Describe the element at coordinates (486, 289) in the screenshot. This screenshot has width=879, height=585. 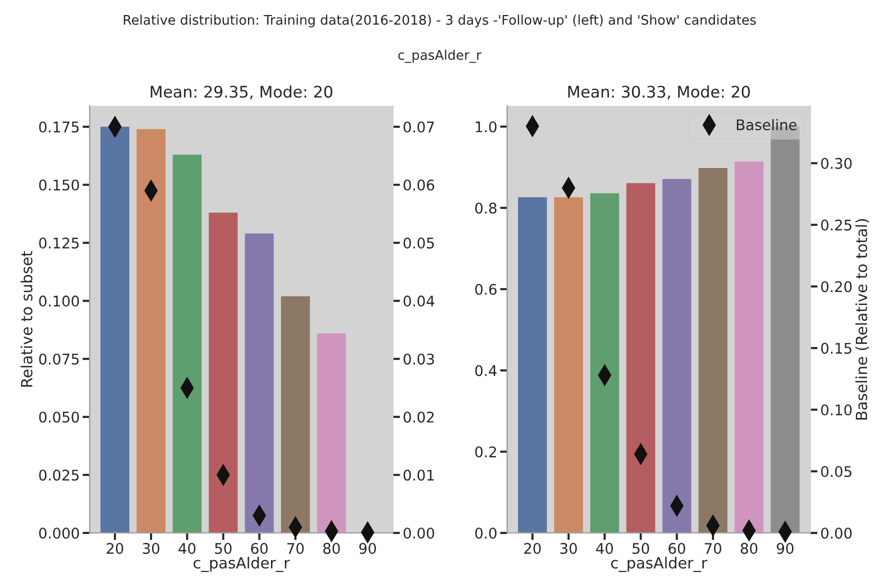
I see `y-tick-label: 0.6` at that location.